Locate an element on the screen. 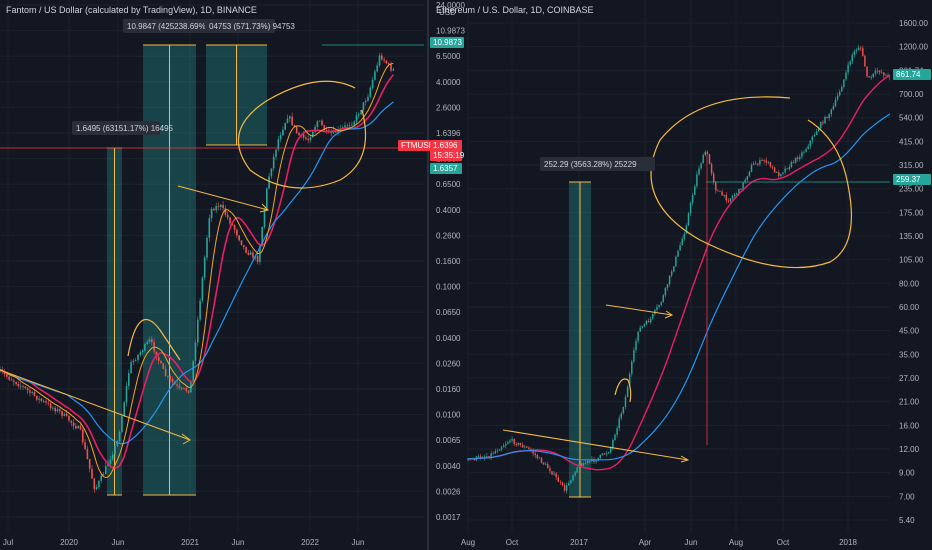 The width and height of the screenshot is (932, 550). right-chart-title: Ethereum / U.S. Dollar, 1D, COINBASE is located at coordinates (515, 10).